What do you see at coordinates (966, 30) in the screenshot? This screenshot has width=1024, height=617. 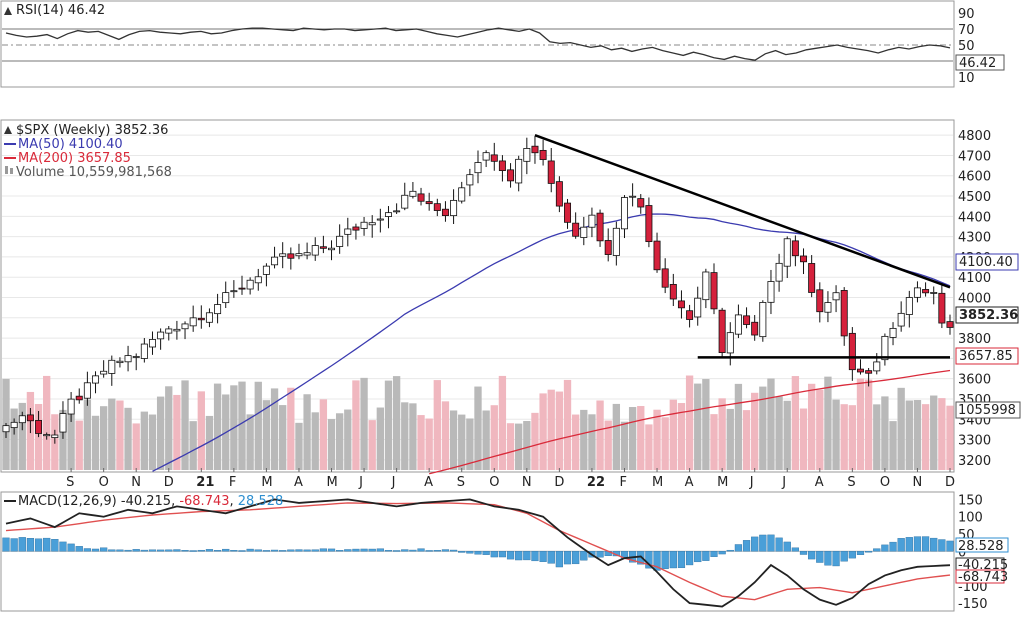 I see `rsi-tick-label: 70` at bounding box center [966, 30].